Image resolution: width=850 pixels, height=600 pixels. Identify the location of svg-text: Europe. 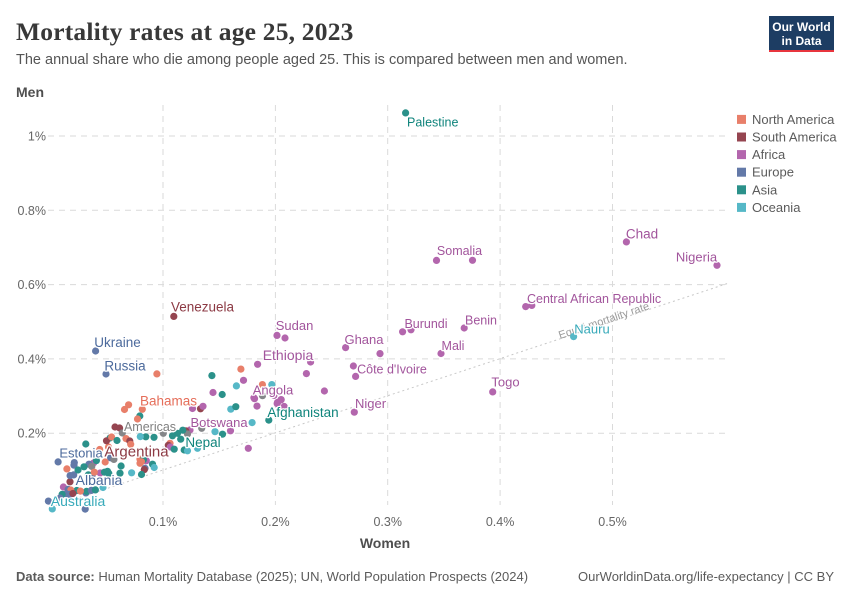
(773, 172).